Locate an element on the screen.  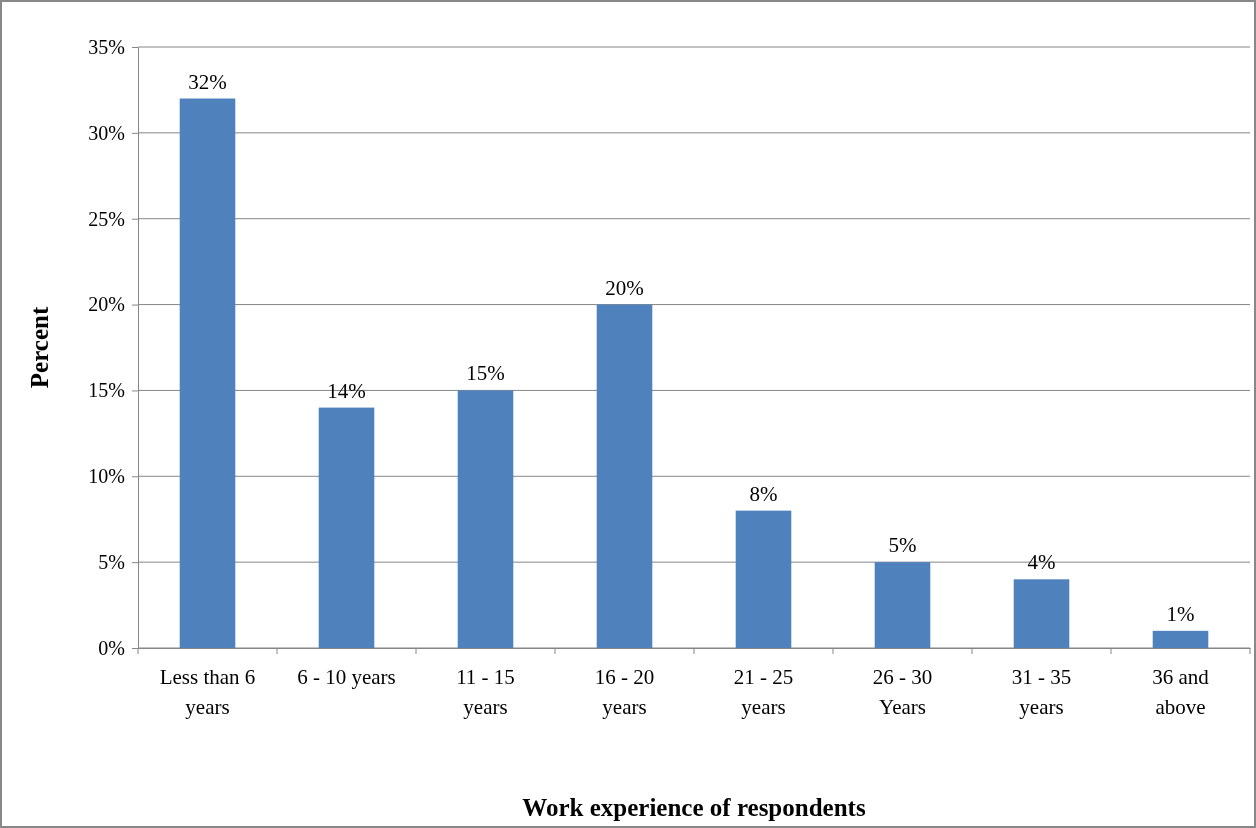
y-tick-label: 15% is located at coordinates (106, 390).